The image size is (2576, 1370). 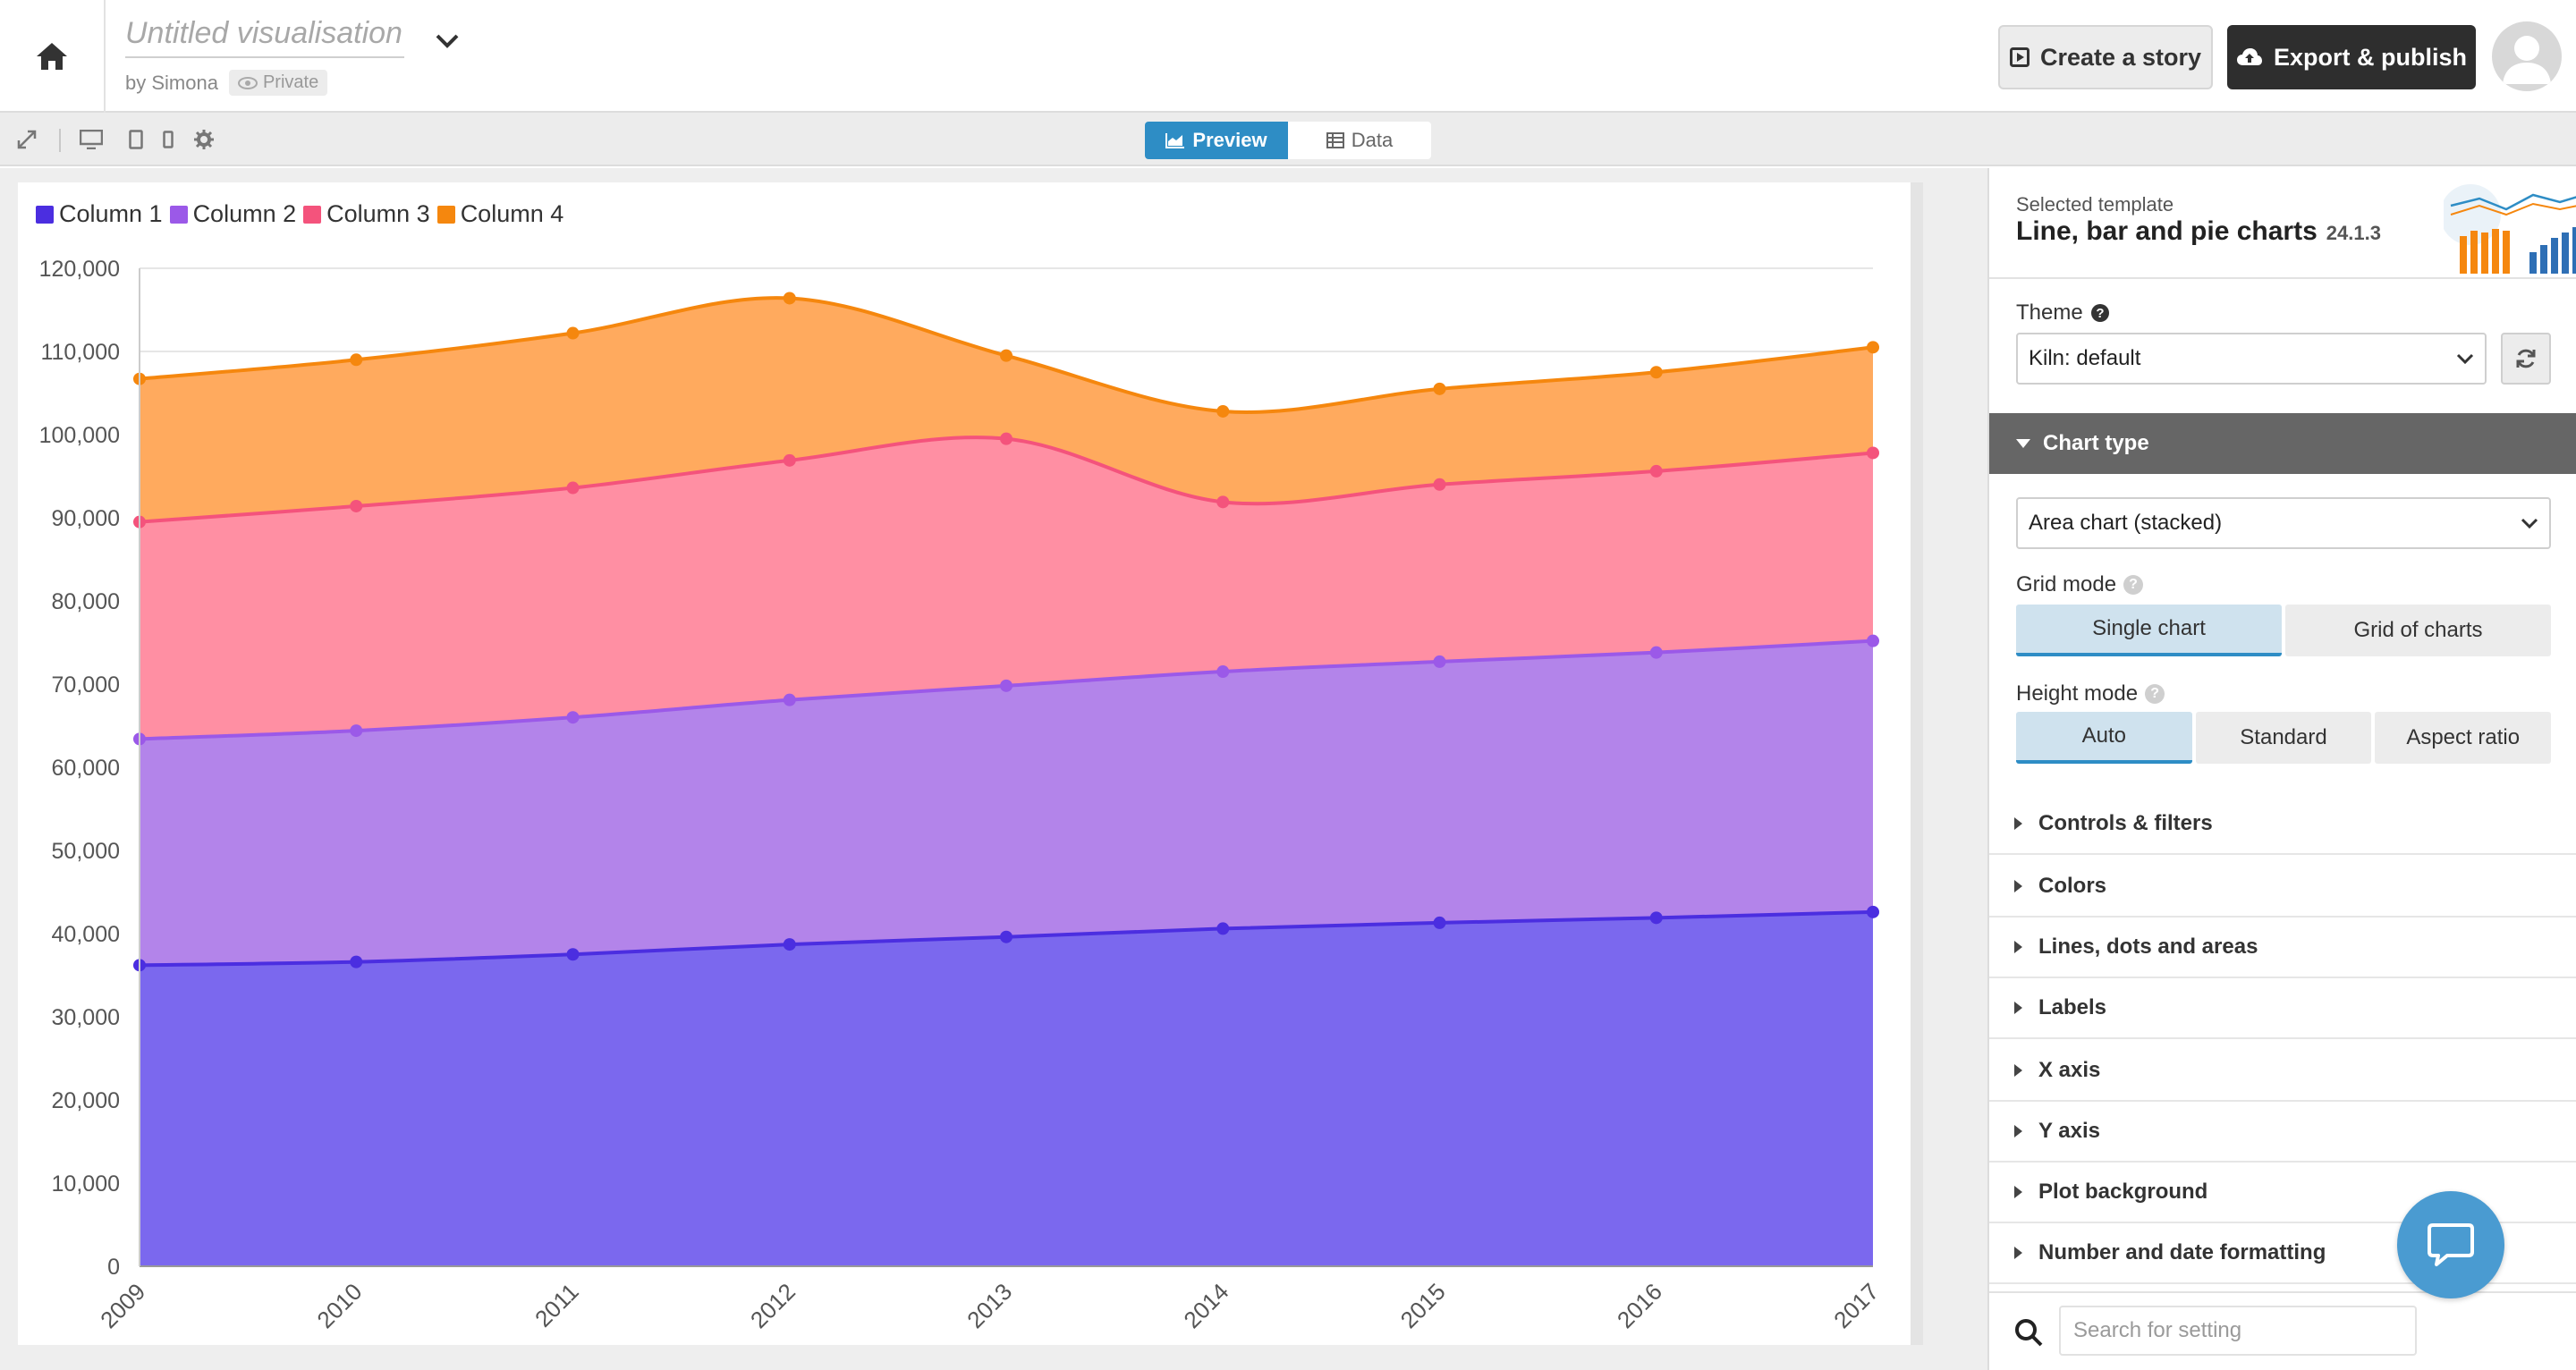 What do you see at coordinates (244, 213) in the screenshot?
I see `legend-label: Column 2` at bounding box center [244, 213].